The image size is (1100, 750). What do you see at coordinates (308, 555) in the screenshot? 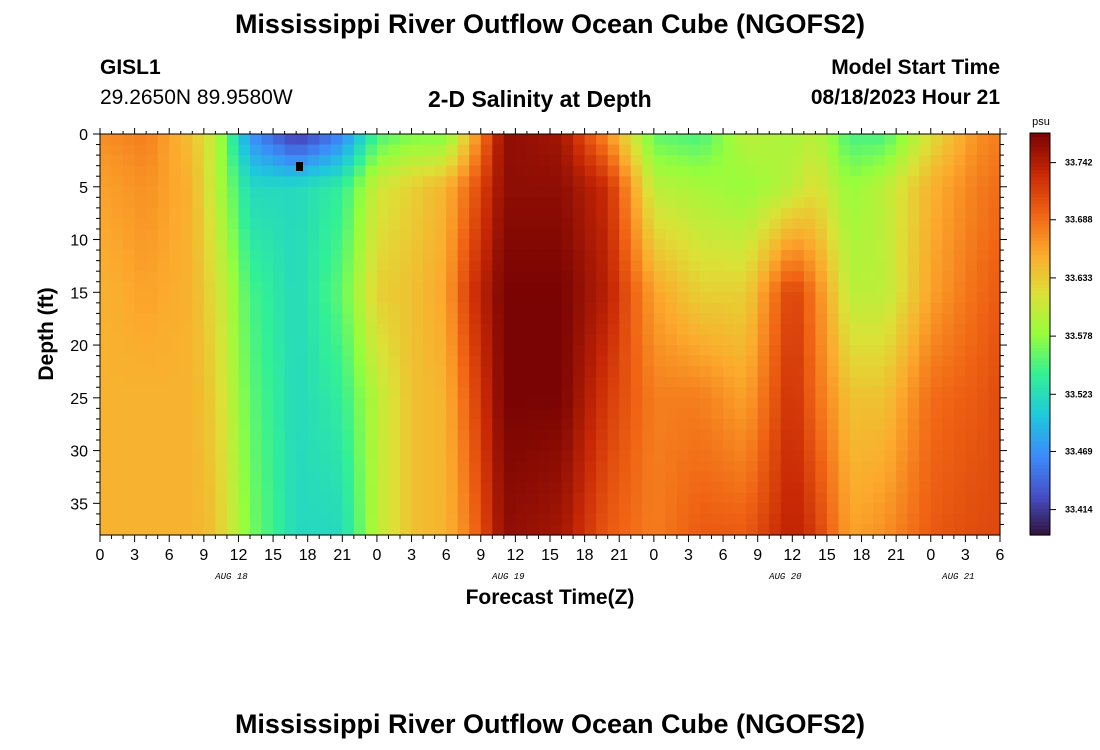
I see `x-tick-label: 18` at bounding box center [308, 555].